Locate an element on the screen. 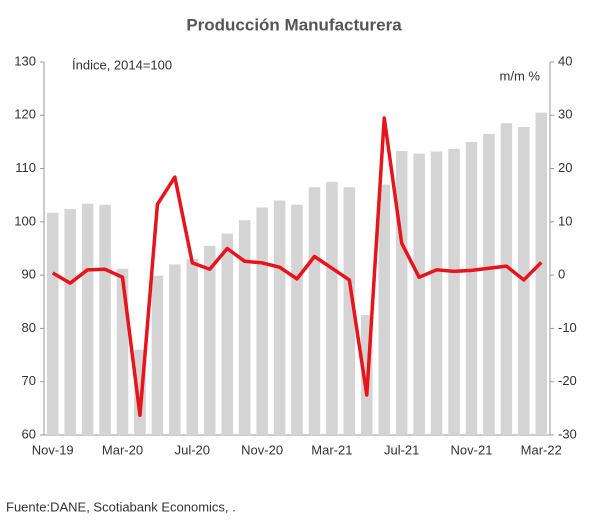 The width and height of the screenshot is (600, 527). y-tick-label: 100 is located at coordinates (25, 220).